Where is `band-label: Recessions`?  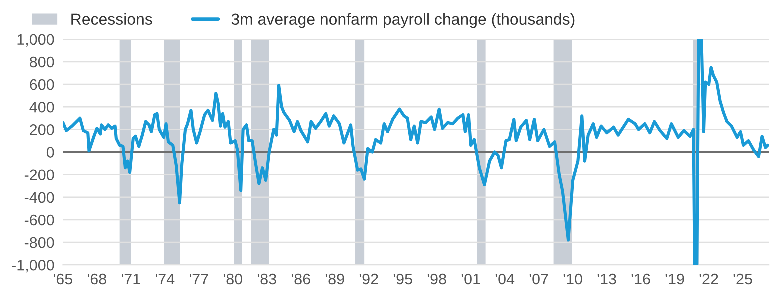
band-label: Recessions is located at coordinates (112, 19).